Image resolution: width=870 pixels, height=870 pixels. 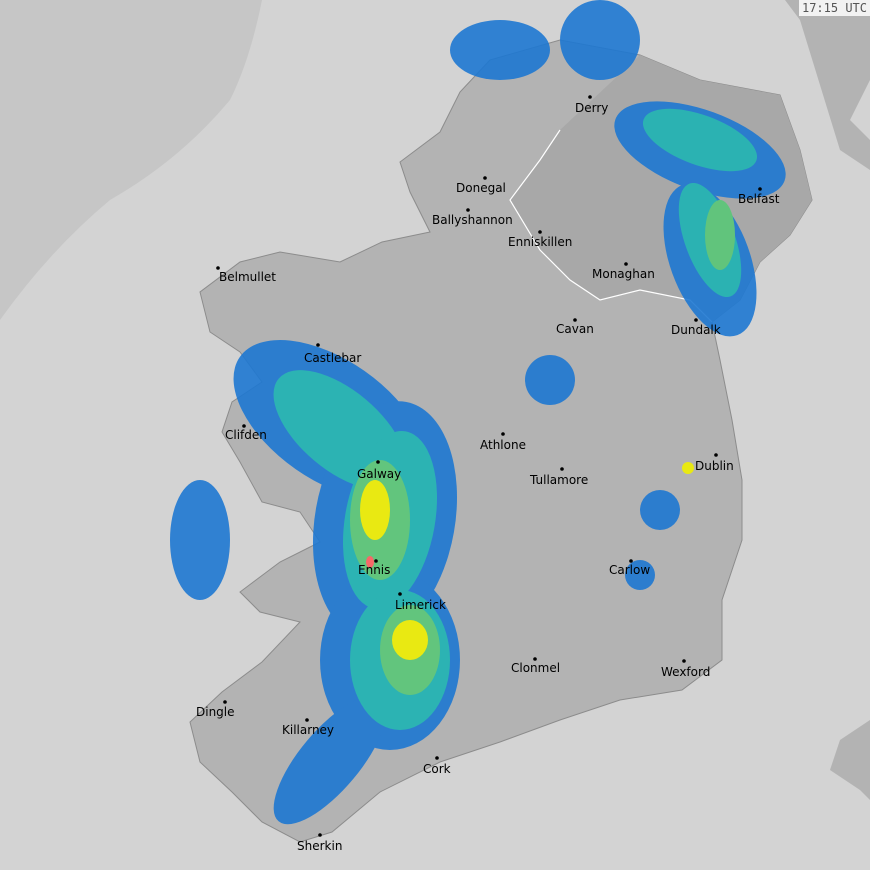 I want to click on timestamp: 17:15 UTC, so click(x=834, y=8).